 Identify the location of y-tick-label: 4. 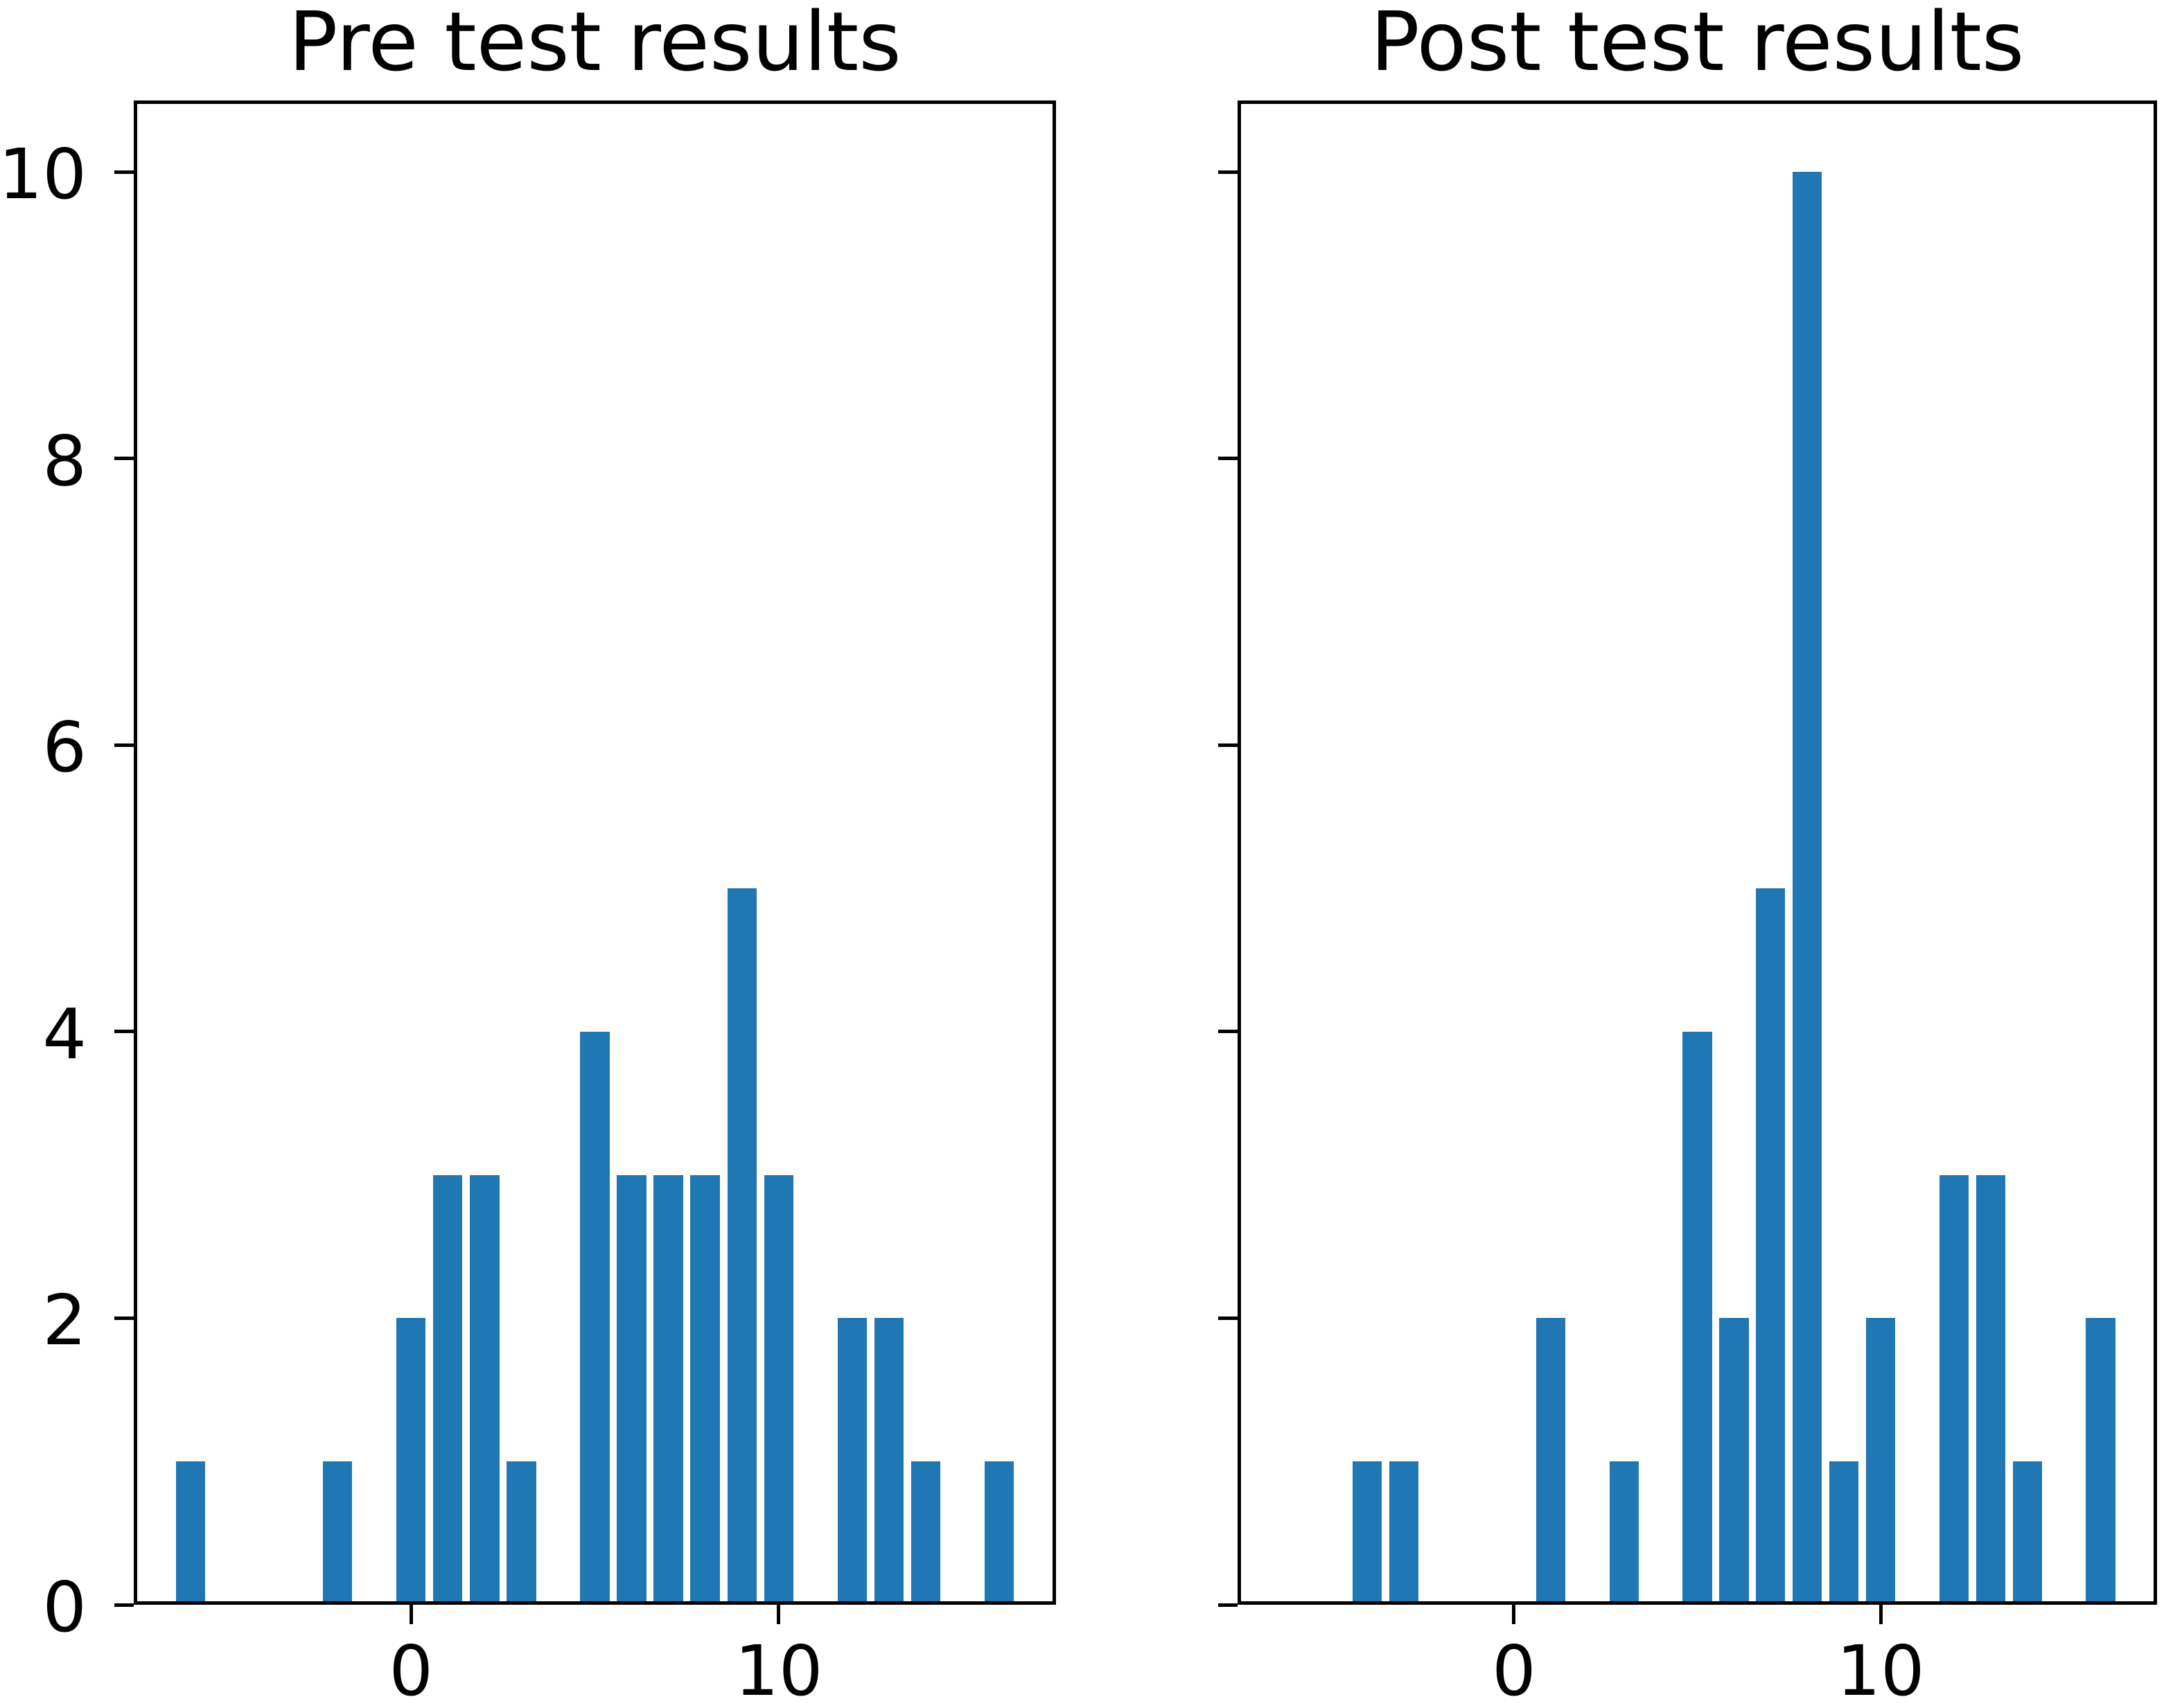
(64, 1034).